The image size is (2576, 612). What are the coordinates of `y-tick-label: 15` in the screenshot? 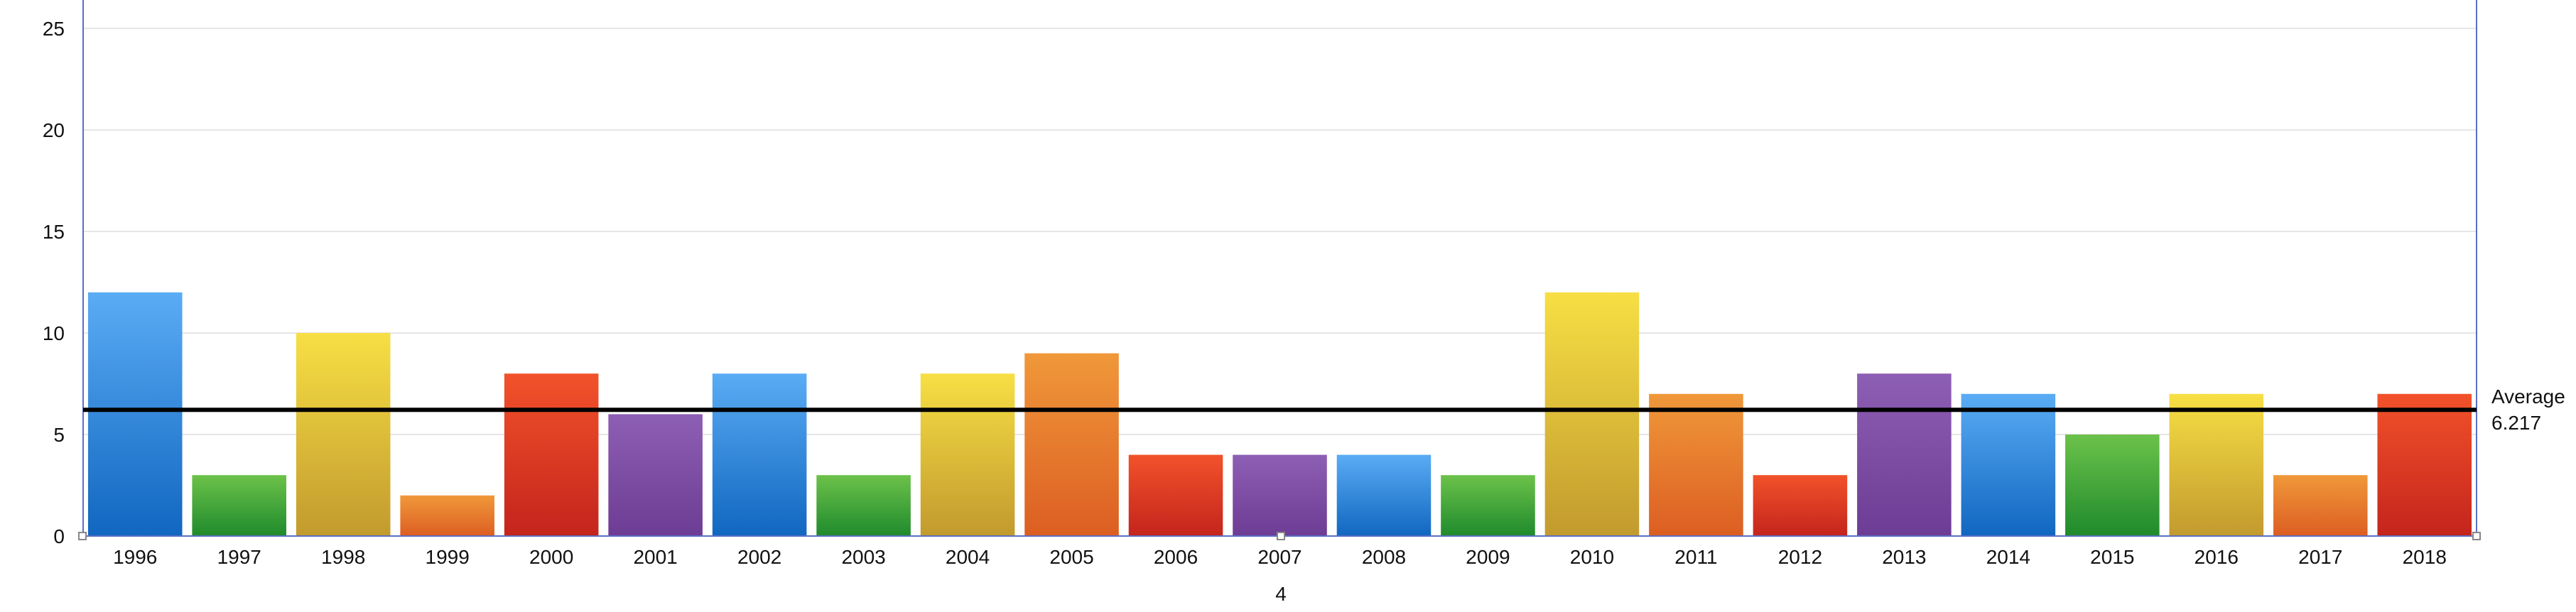 It's located at (54, 232).